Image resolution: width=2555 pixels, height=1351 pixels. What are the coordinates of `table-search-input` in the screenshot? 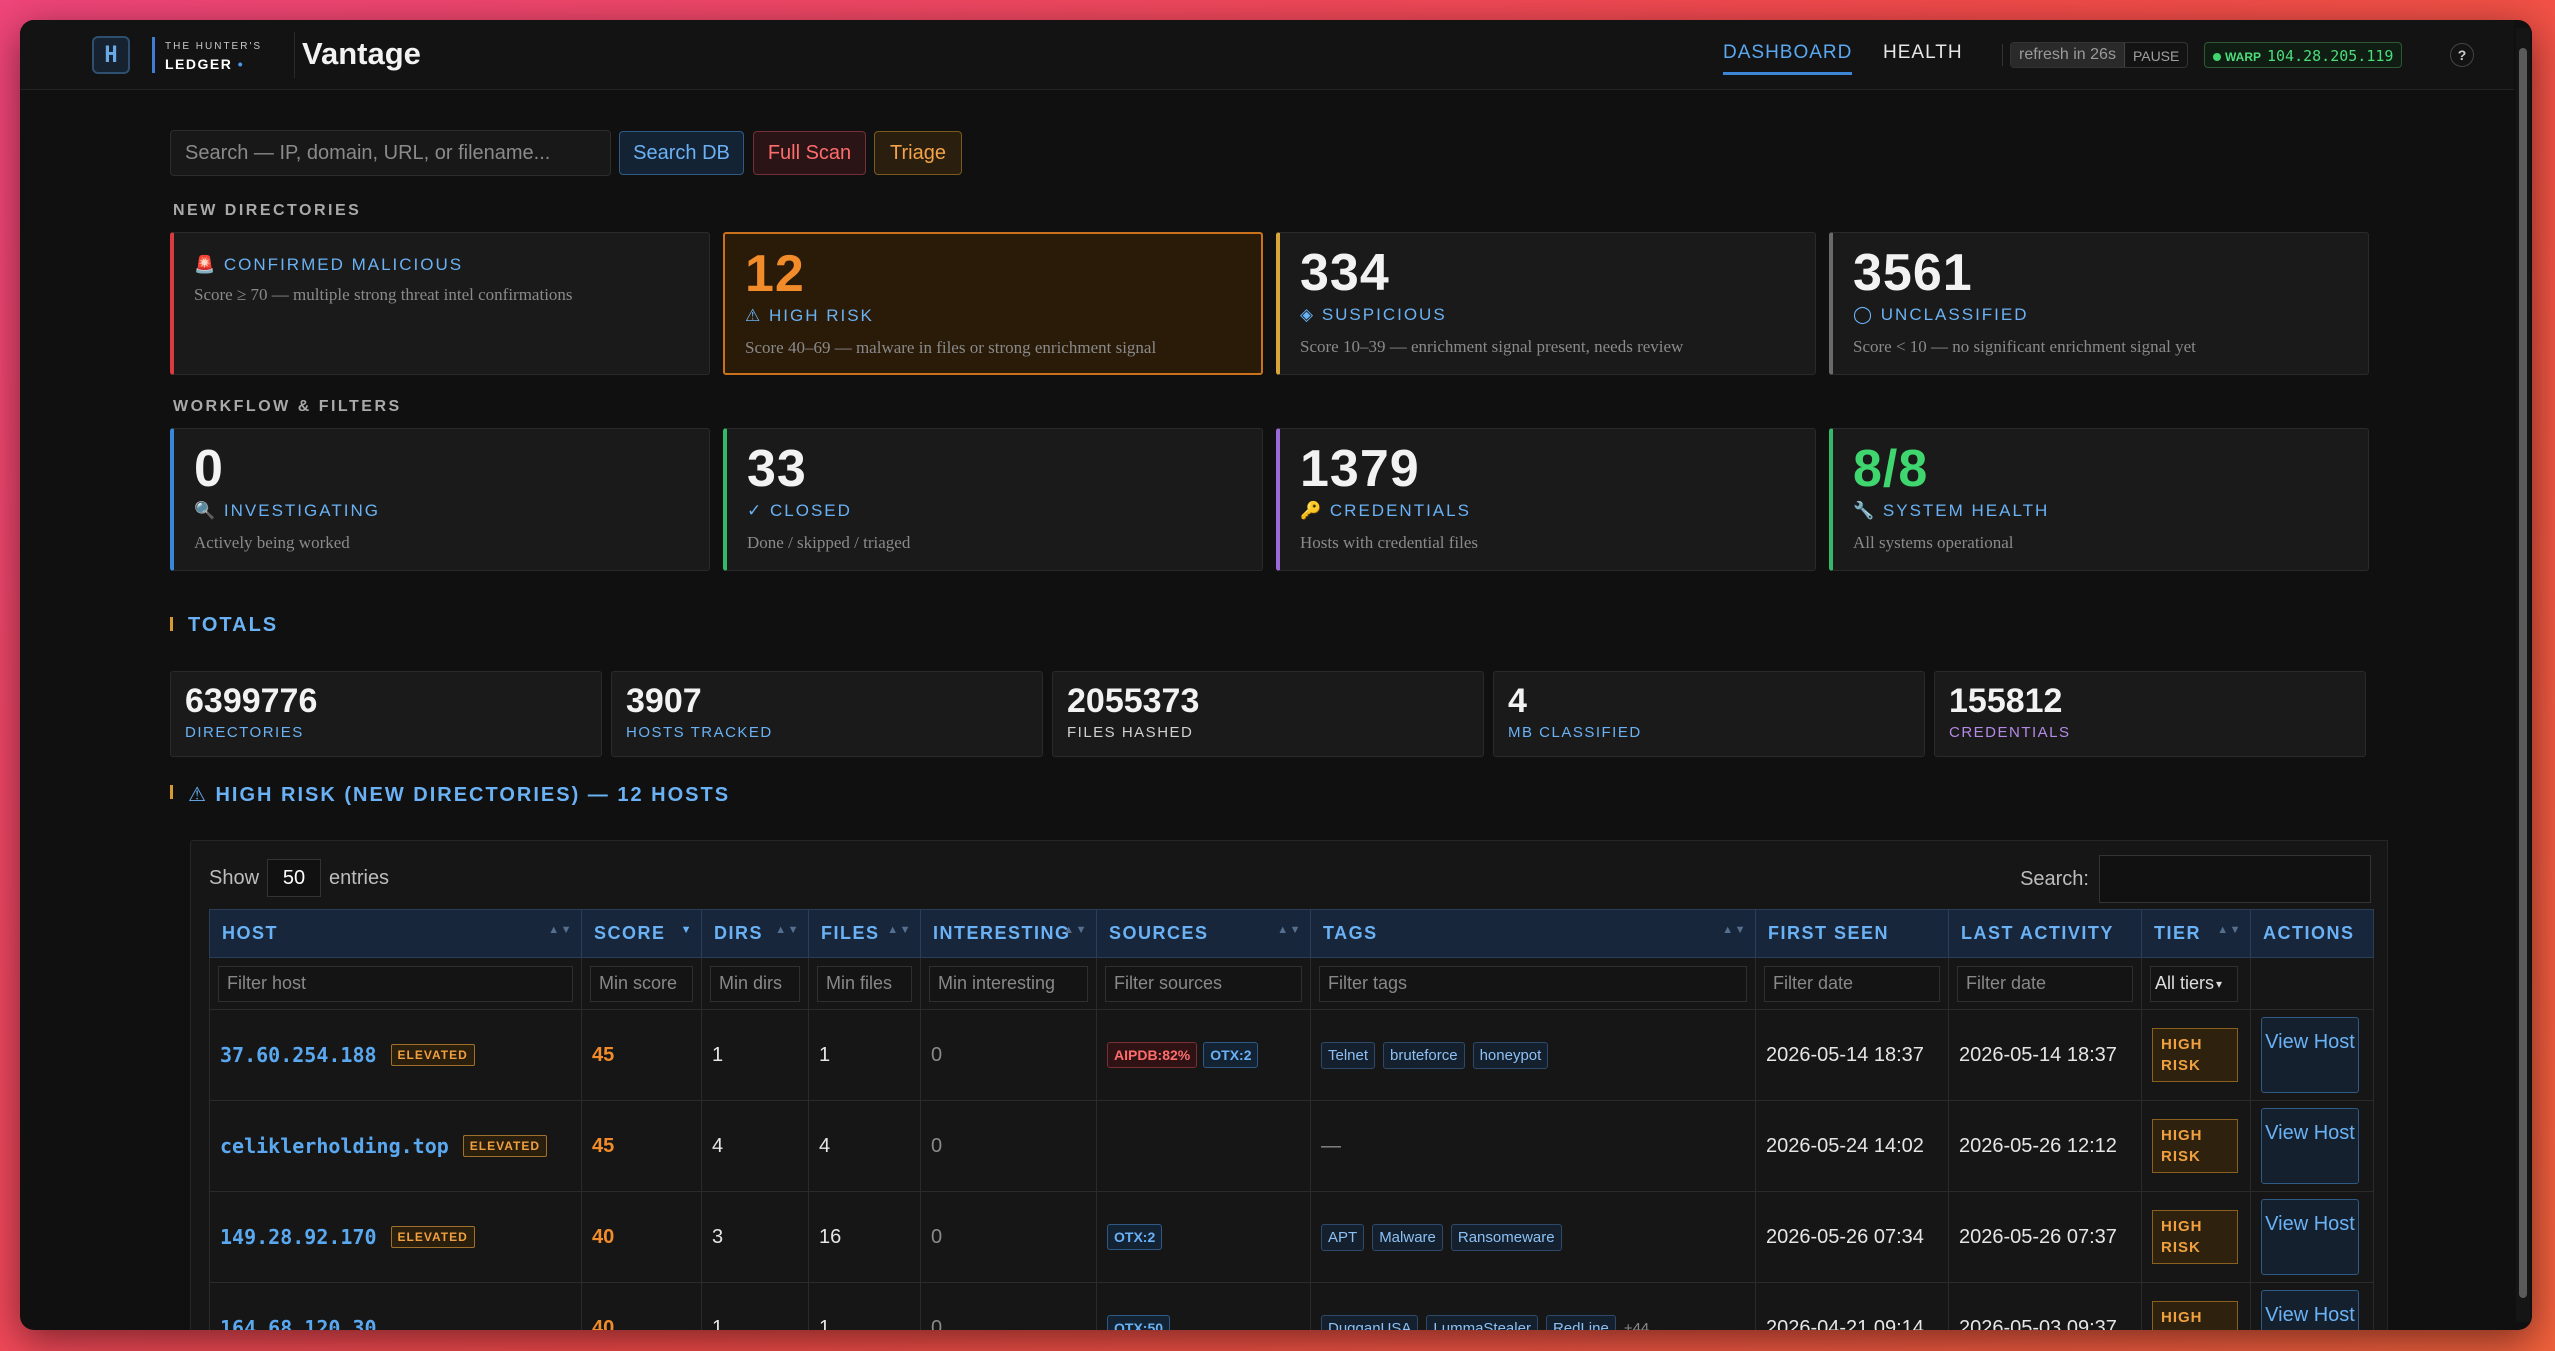 It's located at (2235, 879).